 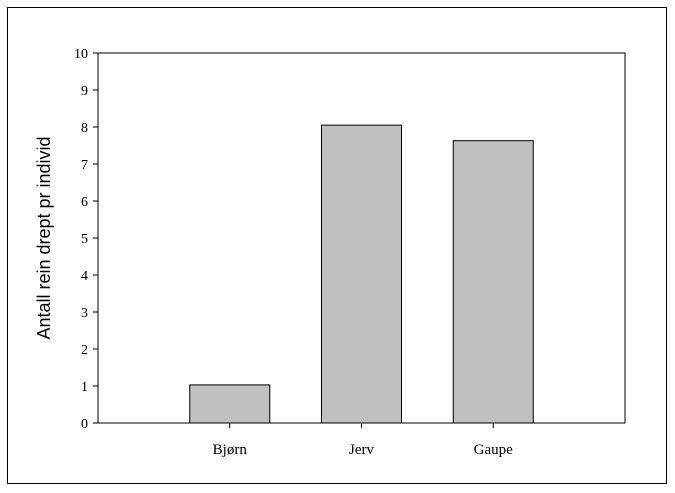 I want to click on y-tick-label: 1, so click(x=84, y=387).